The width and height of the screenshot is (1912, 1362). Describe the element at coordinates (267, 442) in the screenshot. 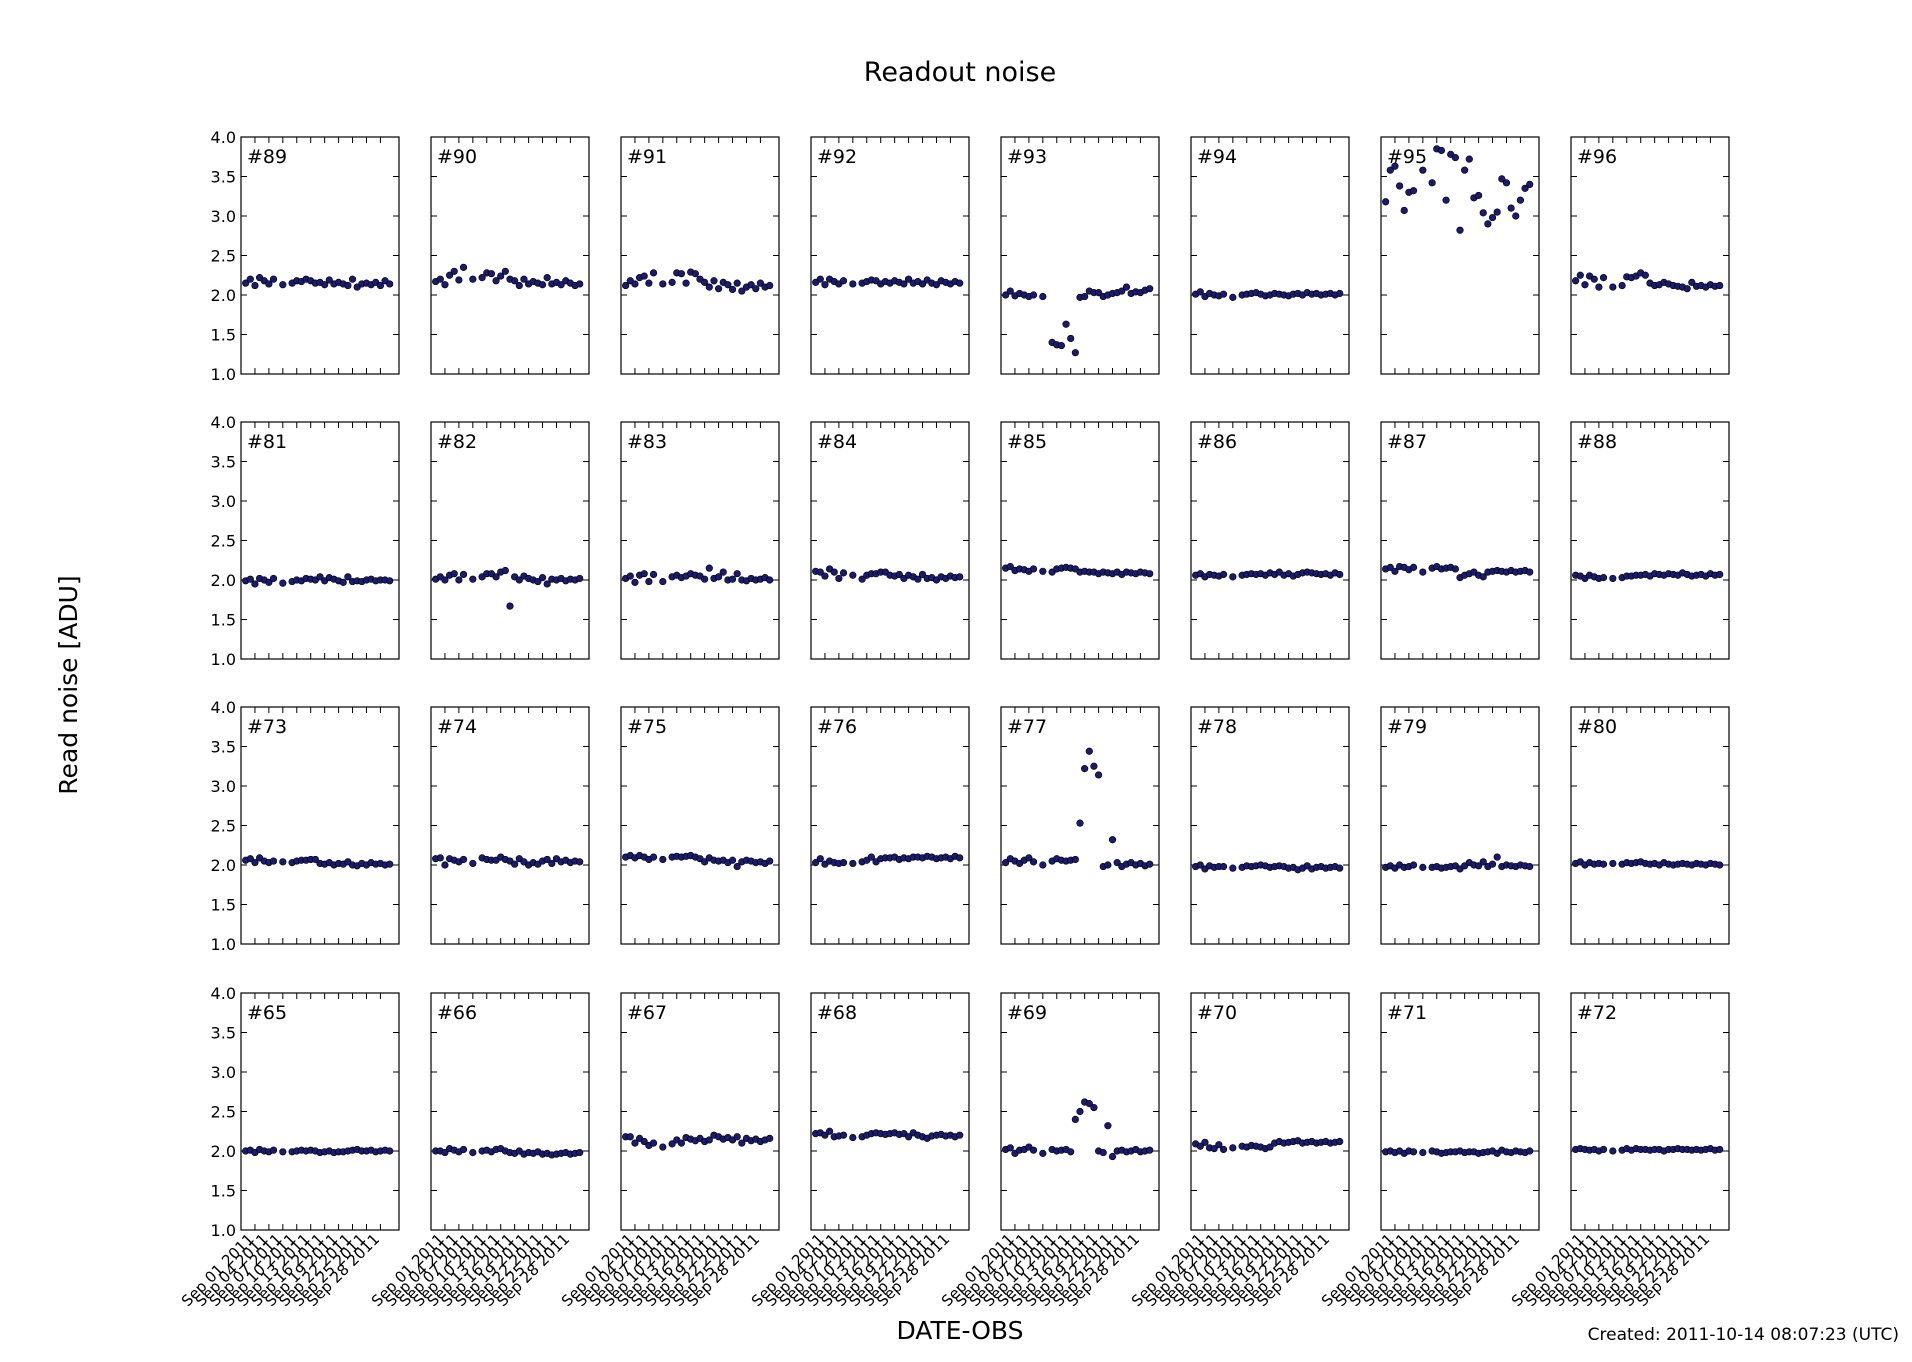

I see `panel-label: #81` at that location.